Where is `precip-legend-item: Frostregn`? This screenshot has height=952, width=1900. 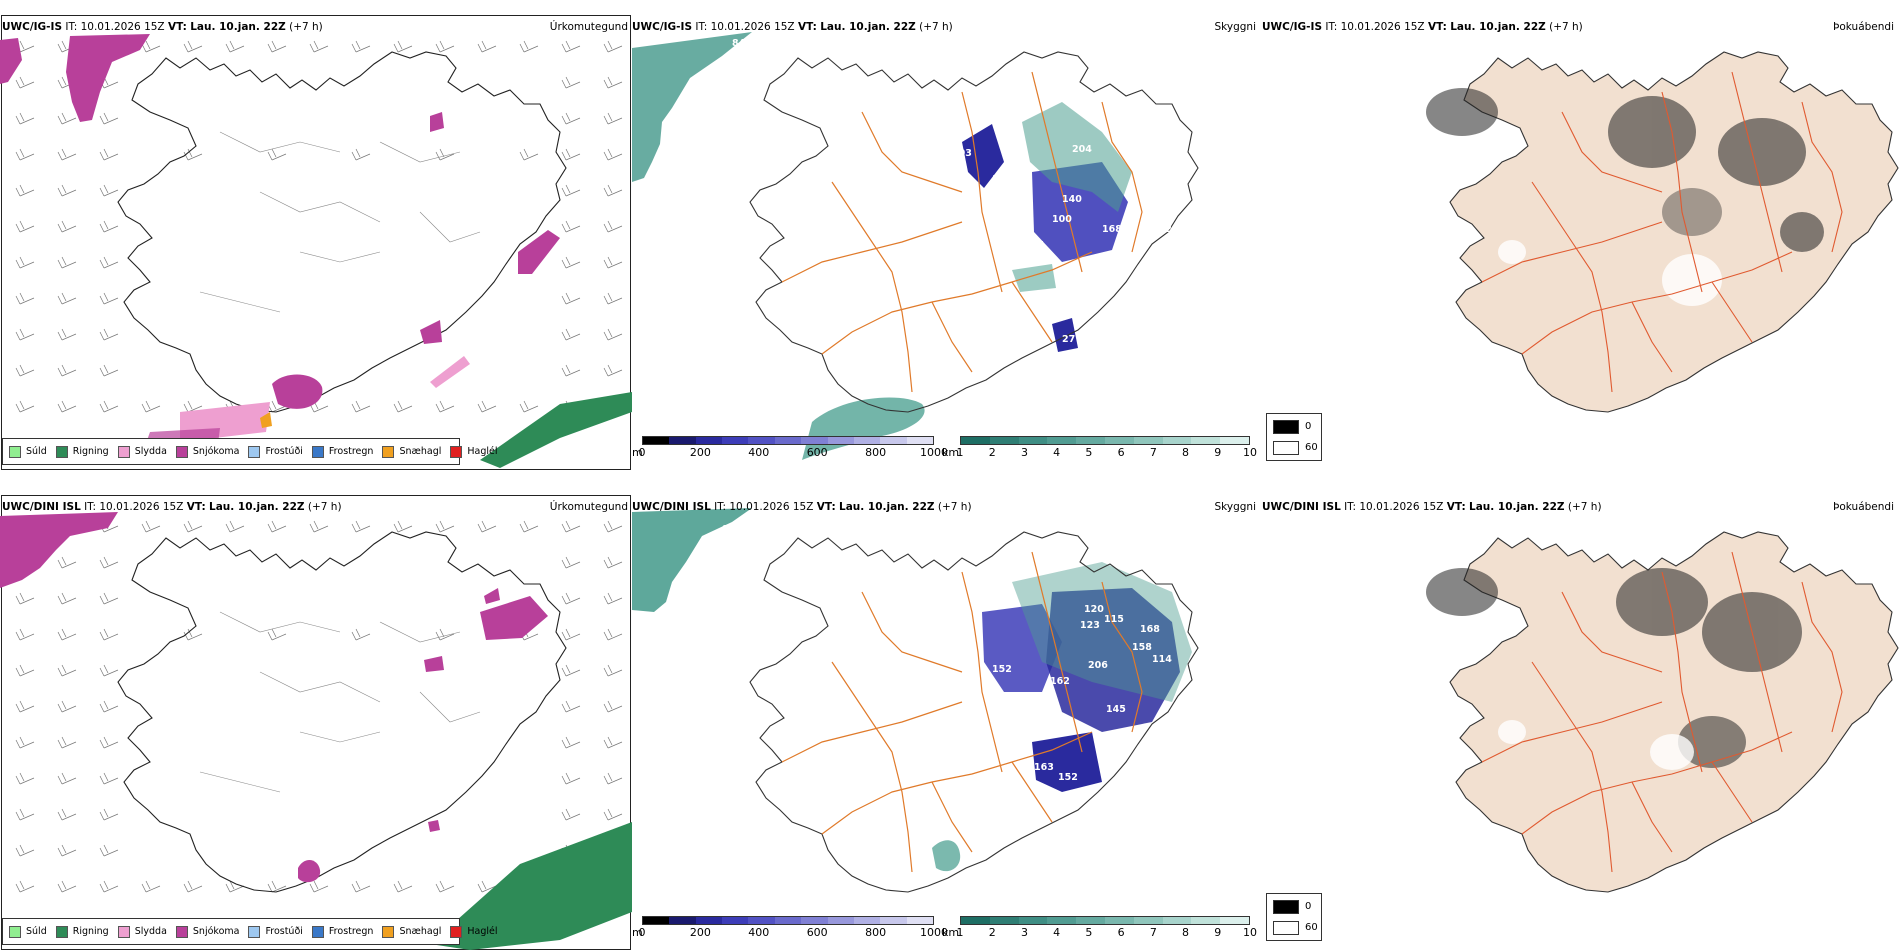
precip-legend-item: Frostregn is located at coordinates (342, 451).